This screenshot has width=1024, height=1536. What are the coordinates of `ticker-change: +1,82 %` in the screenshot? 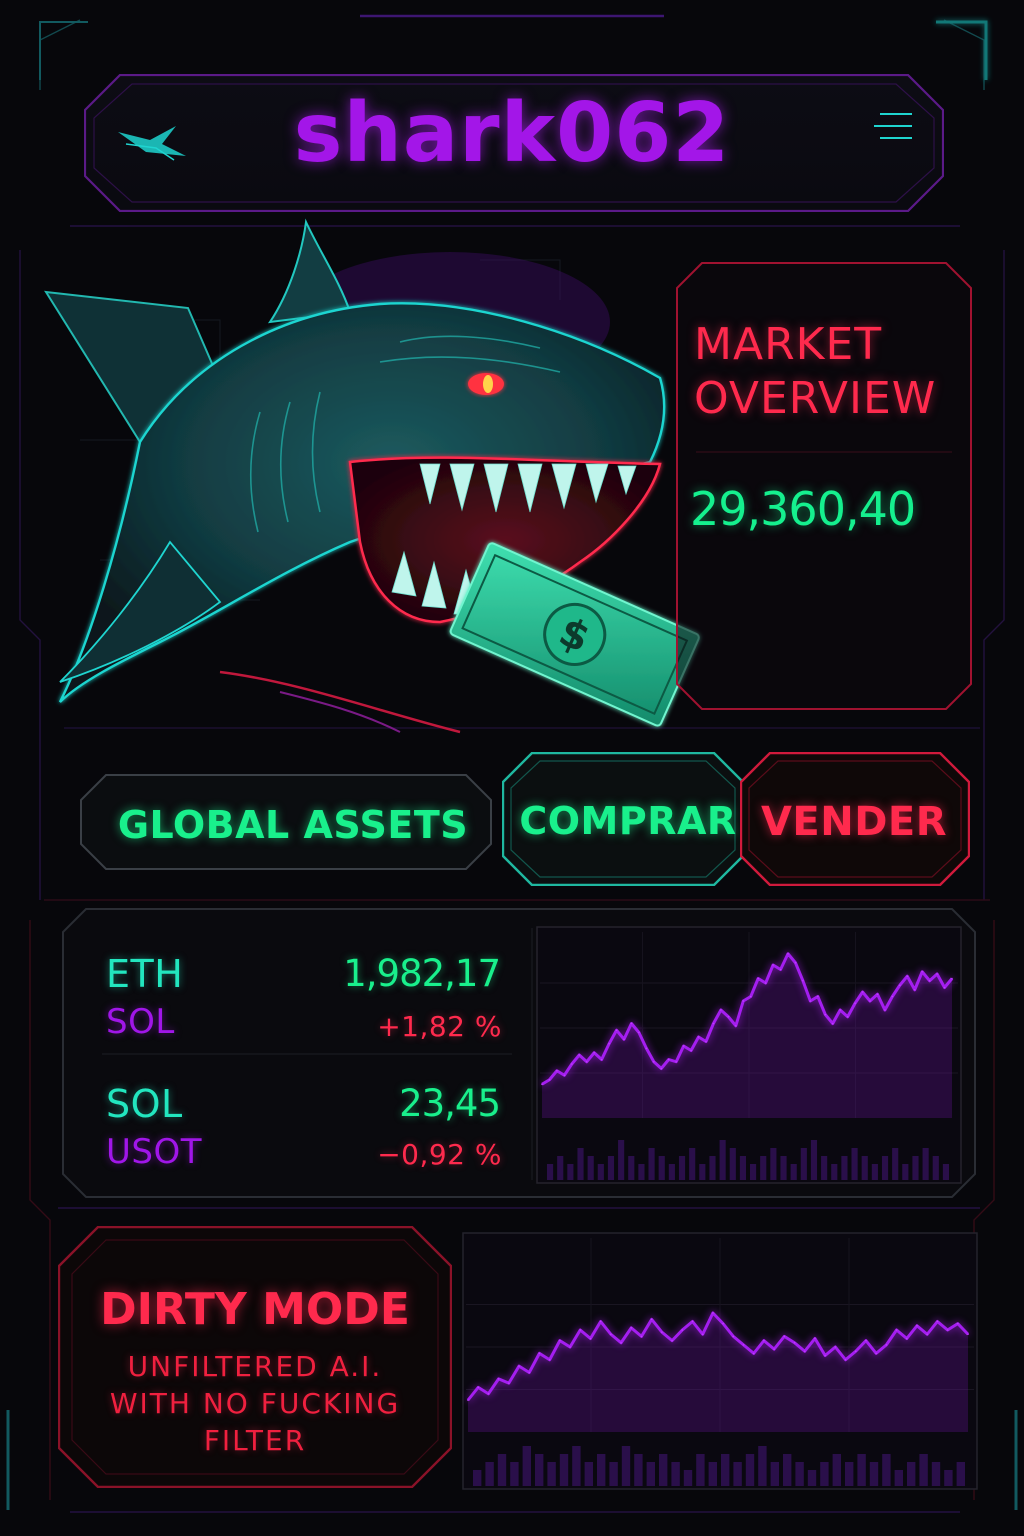 It's located at (439, 1026).